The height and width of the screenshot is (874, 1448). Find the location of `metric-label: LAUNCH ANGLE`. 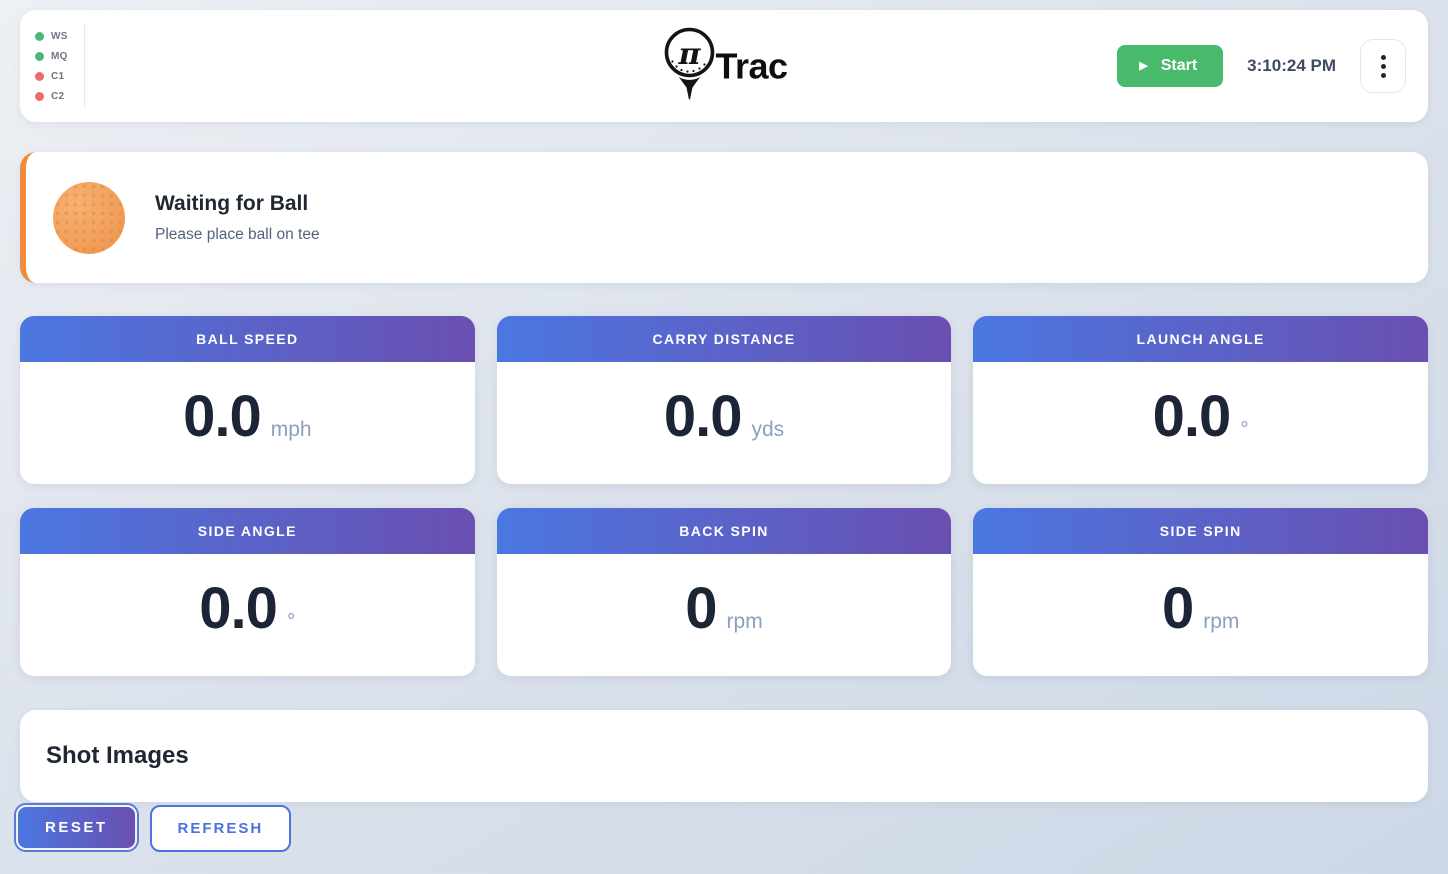

metric-label: LAUNCH ANGLE is located at coordinates (1200, 339).